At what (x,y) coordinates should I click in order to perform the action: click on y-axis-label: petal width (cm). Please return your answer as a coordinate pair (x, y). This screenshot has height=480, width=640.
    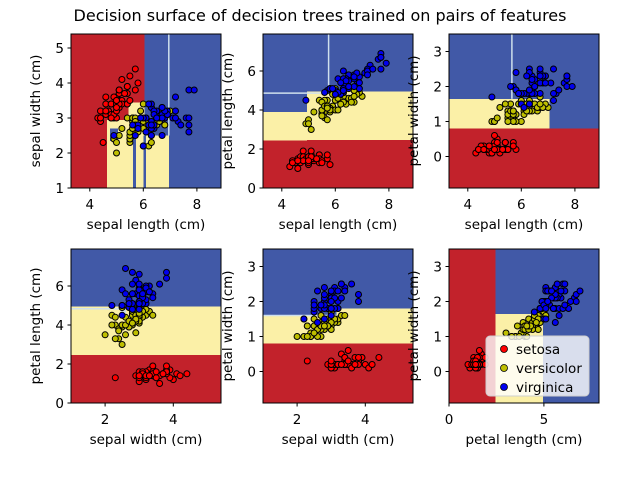
    Looking at the image, I should click on (414, 110).